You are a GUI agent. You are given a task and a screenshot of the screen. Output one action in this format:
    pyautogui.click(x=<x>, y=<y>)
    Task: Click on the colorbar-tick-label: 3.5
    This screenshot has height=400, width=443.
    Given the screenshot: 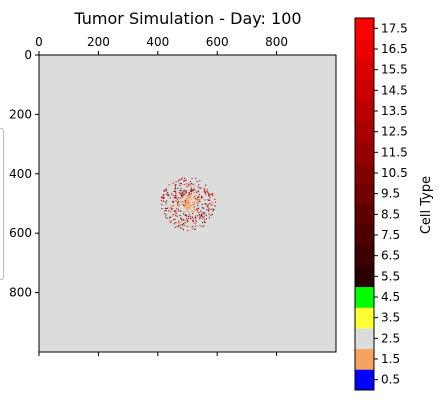 What is the action you would take?
    pyautogui.click(x=390, y=318)
    